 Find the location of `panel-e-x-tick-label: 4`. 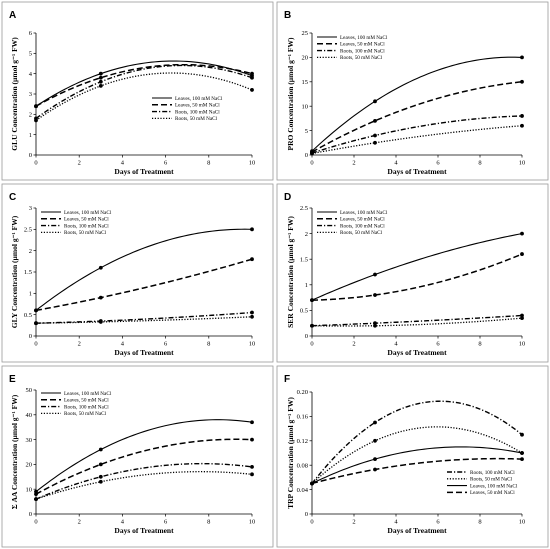

panel-e-x-tick-label: 4 is located at coordinates (123, 522).